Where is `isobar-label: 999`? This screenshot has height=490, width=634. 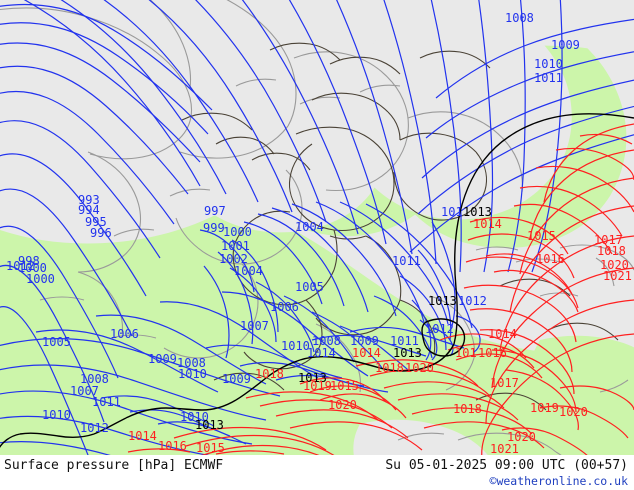
isobar-label: 999 is located at coordinates (214, 228).